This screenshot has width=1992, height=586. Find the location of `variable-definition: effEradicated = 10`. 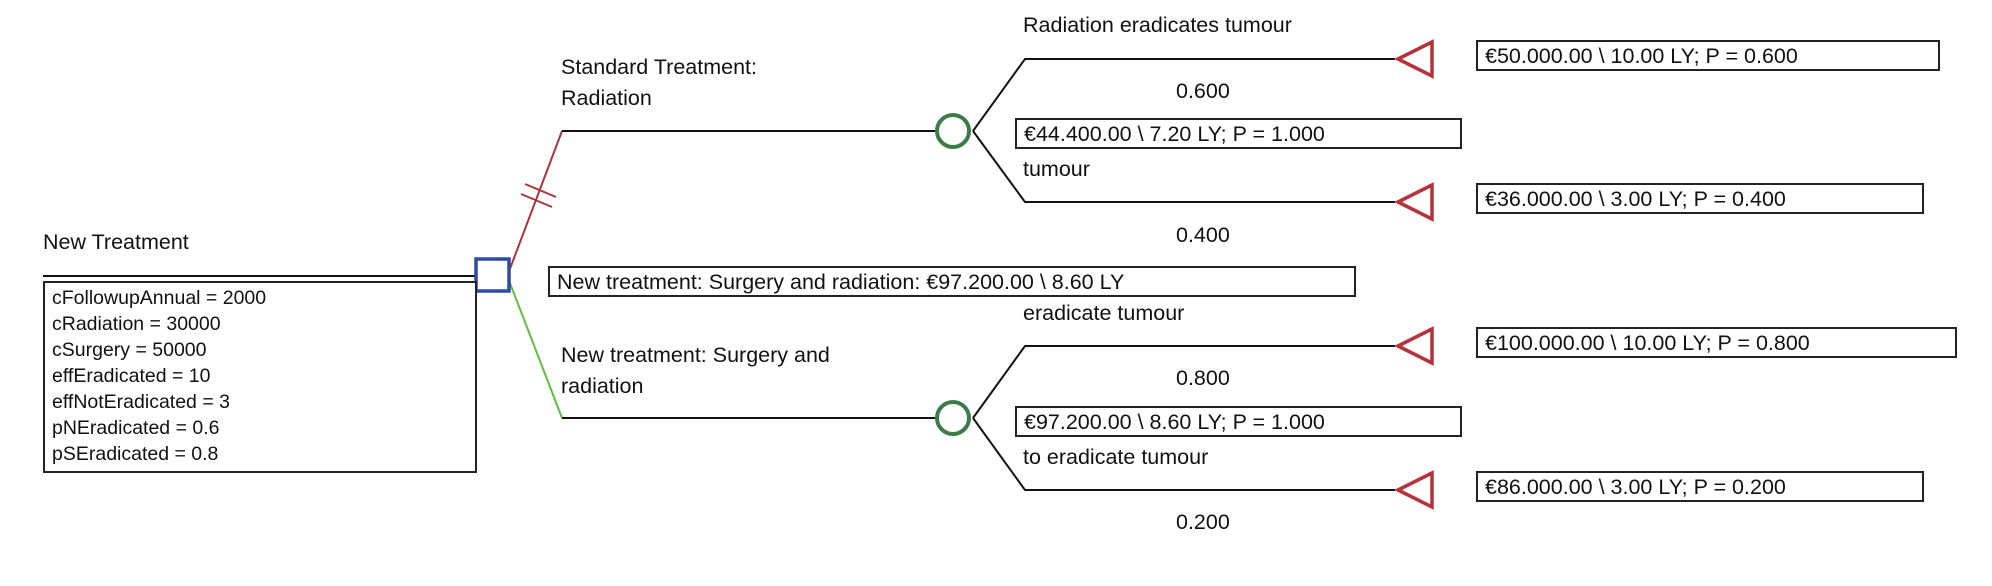

variable-definition: effEradicated = 10 is located at coordinates (131, 376).